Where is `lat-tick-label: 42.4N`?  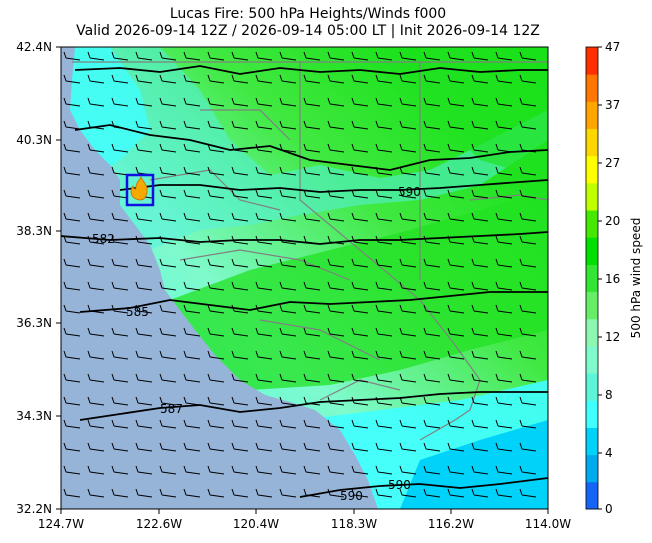
lat-tick-label: 42.4N is located at coordinates (34, 47).